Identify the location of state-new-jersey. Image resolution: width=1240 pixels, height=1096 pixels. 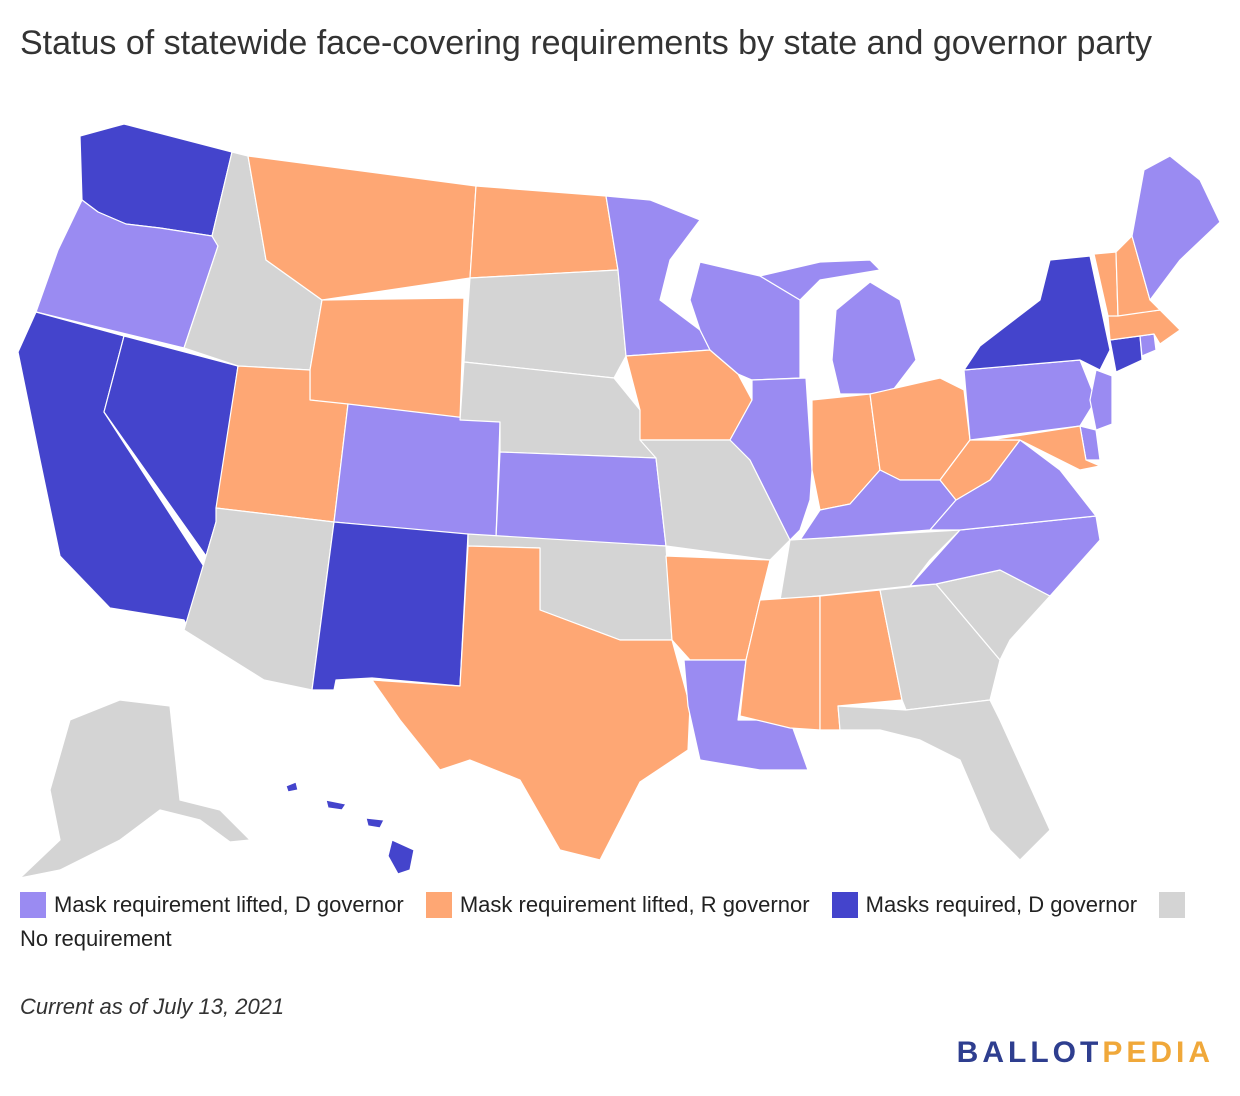
(1101, 400).